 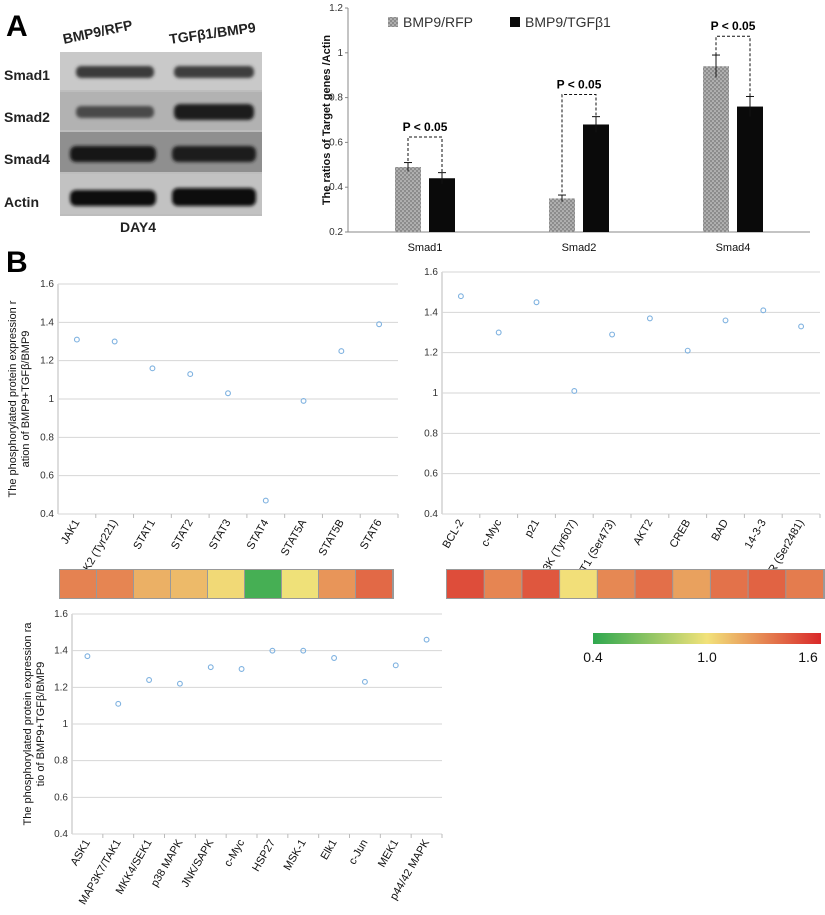 I want to click on data-point-stat5b, so click(x=341, y=351).